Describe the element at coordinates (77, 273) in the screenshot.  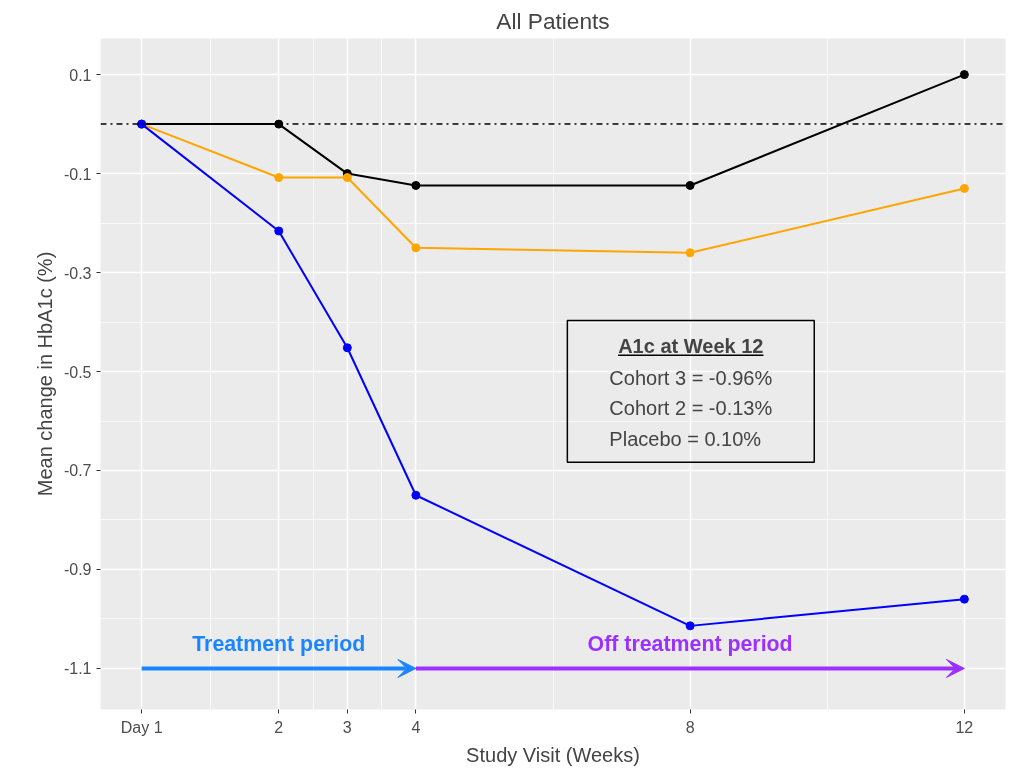
I see `y-tick-label: -0.3` at that location.